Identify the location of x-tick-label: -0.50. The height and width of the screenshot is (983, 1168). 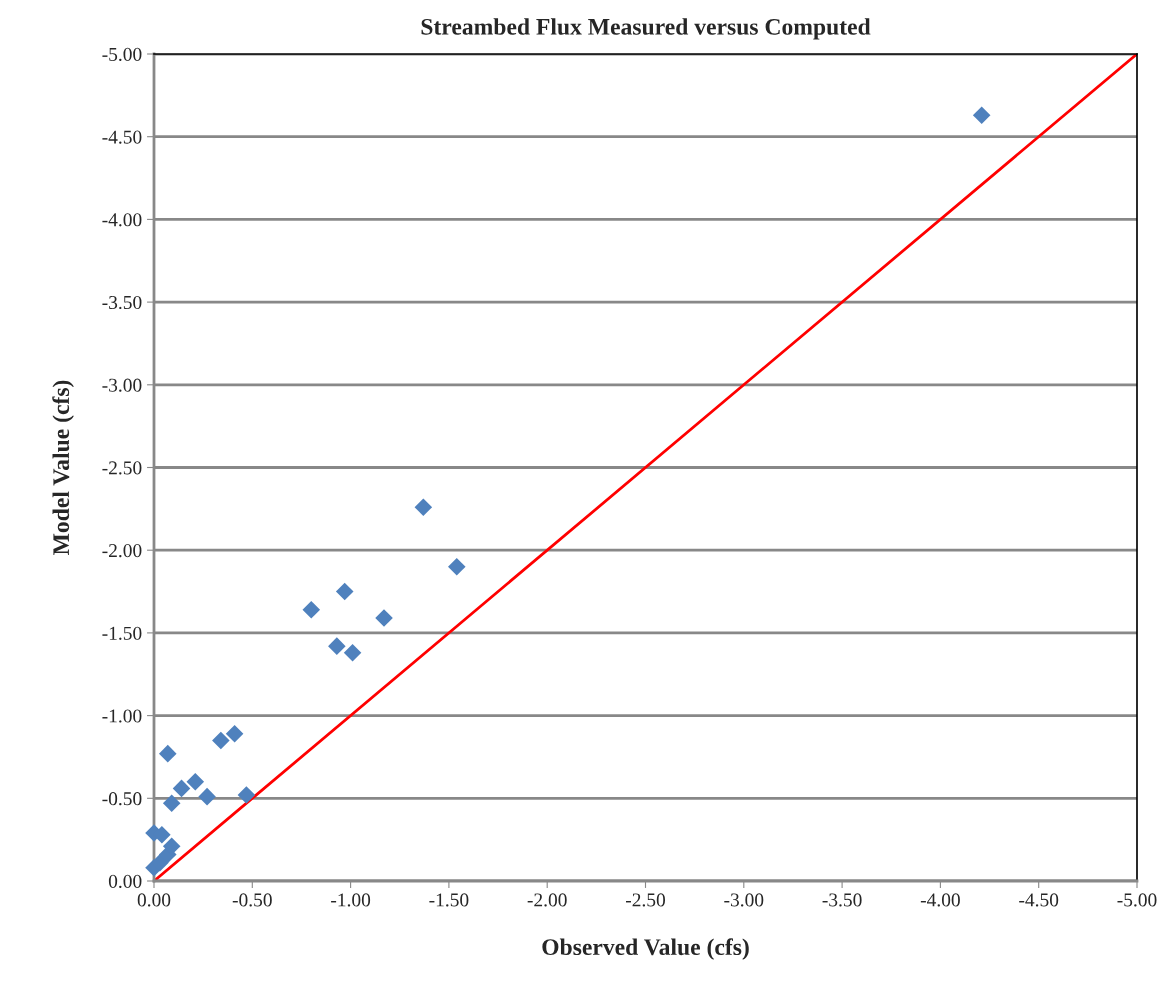
(252, 900).